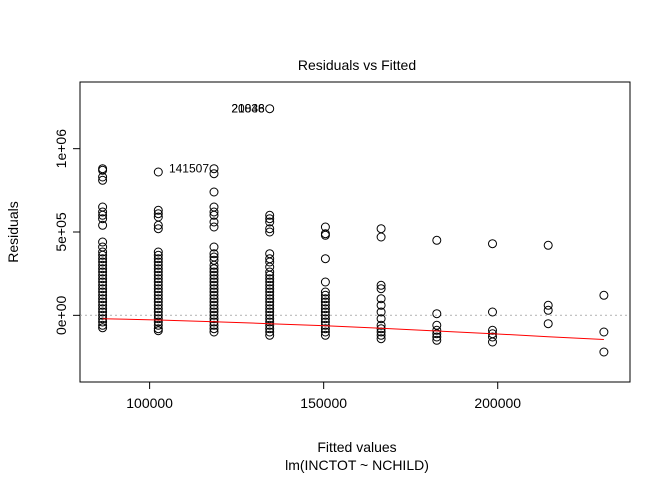  What do you see at coordinates (13, 231) in the screenshot?
I see `y-axis-label: Residuals` at bounding box center [13, 231].